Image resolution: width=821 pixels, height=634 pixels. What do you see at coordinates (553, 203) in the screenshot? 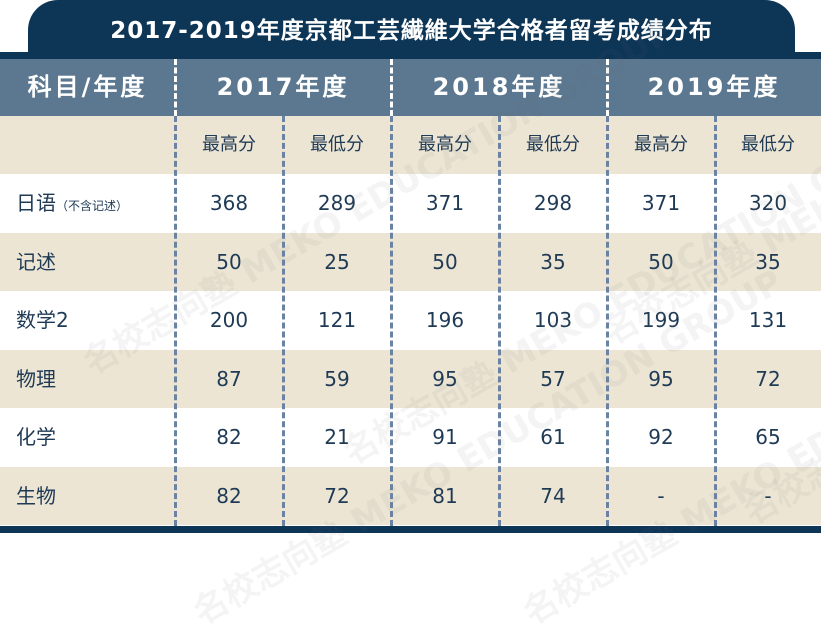
I see `score-cell: 298` at bounding box center [553, 203].